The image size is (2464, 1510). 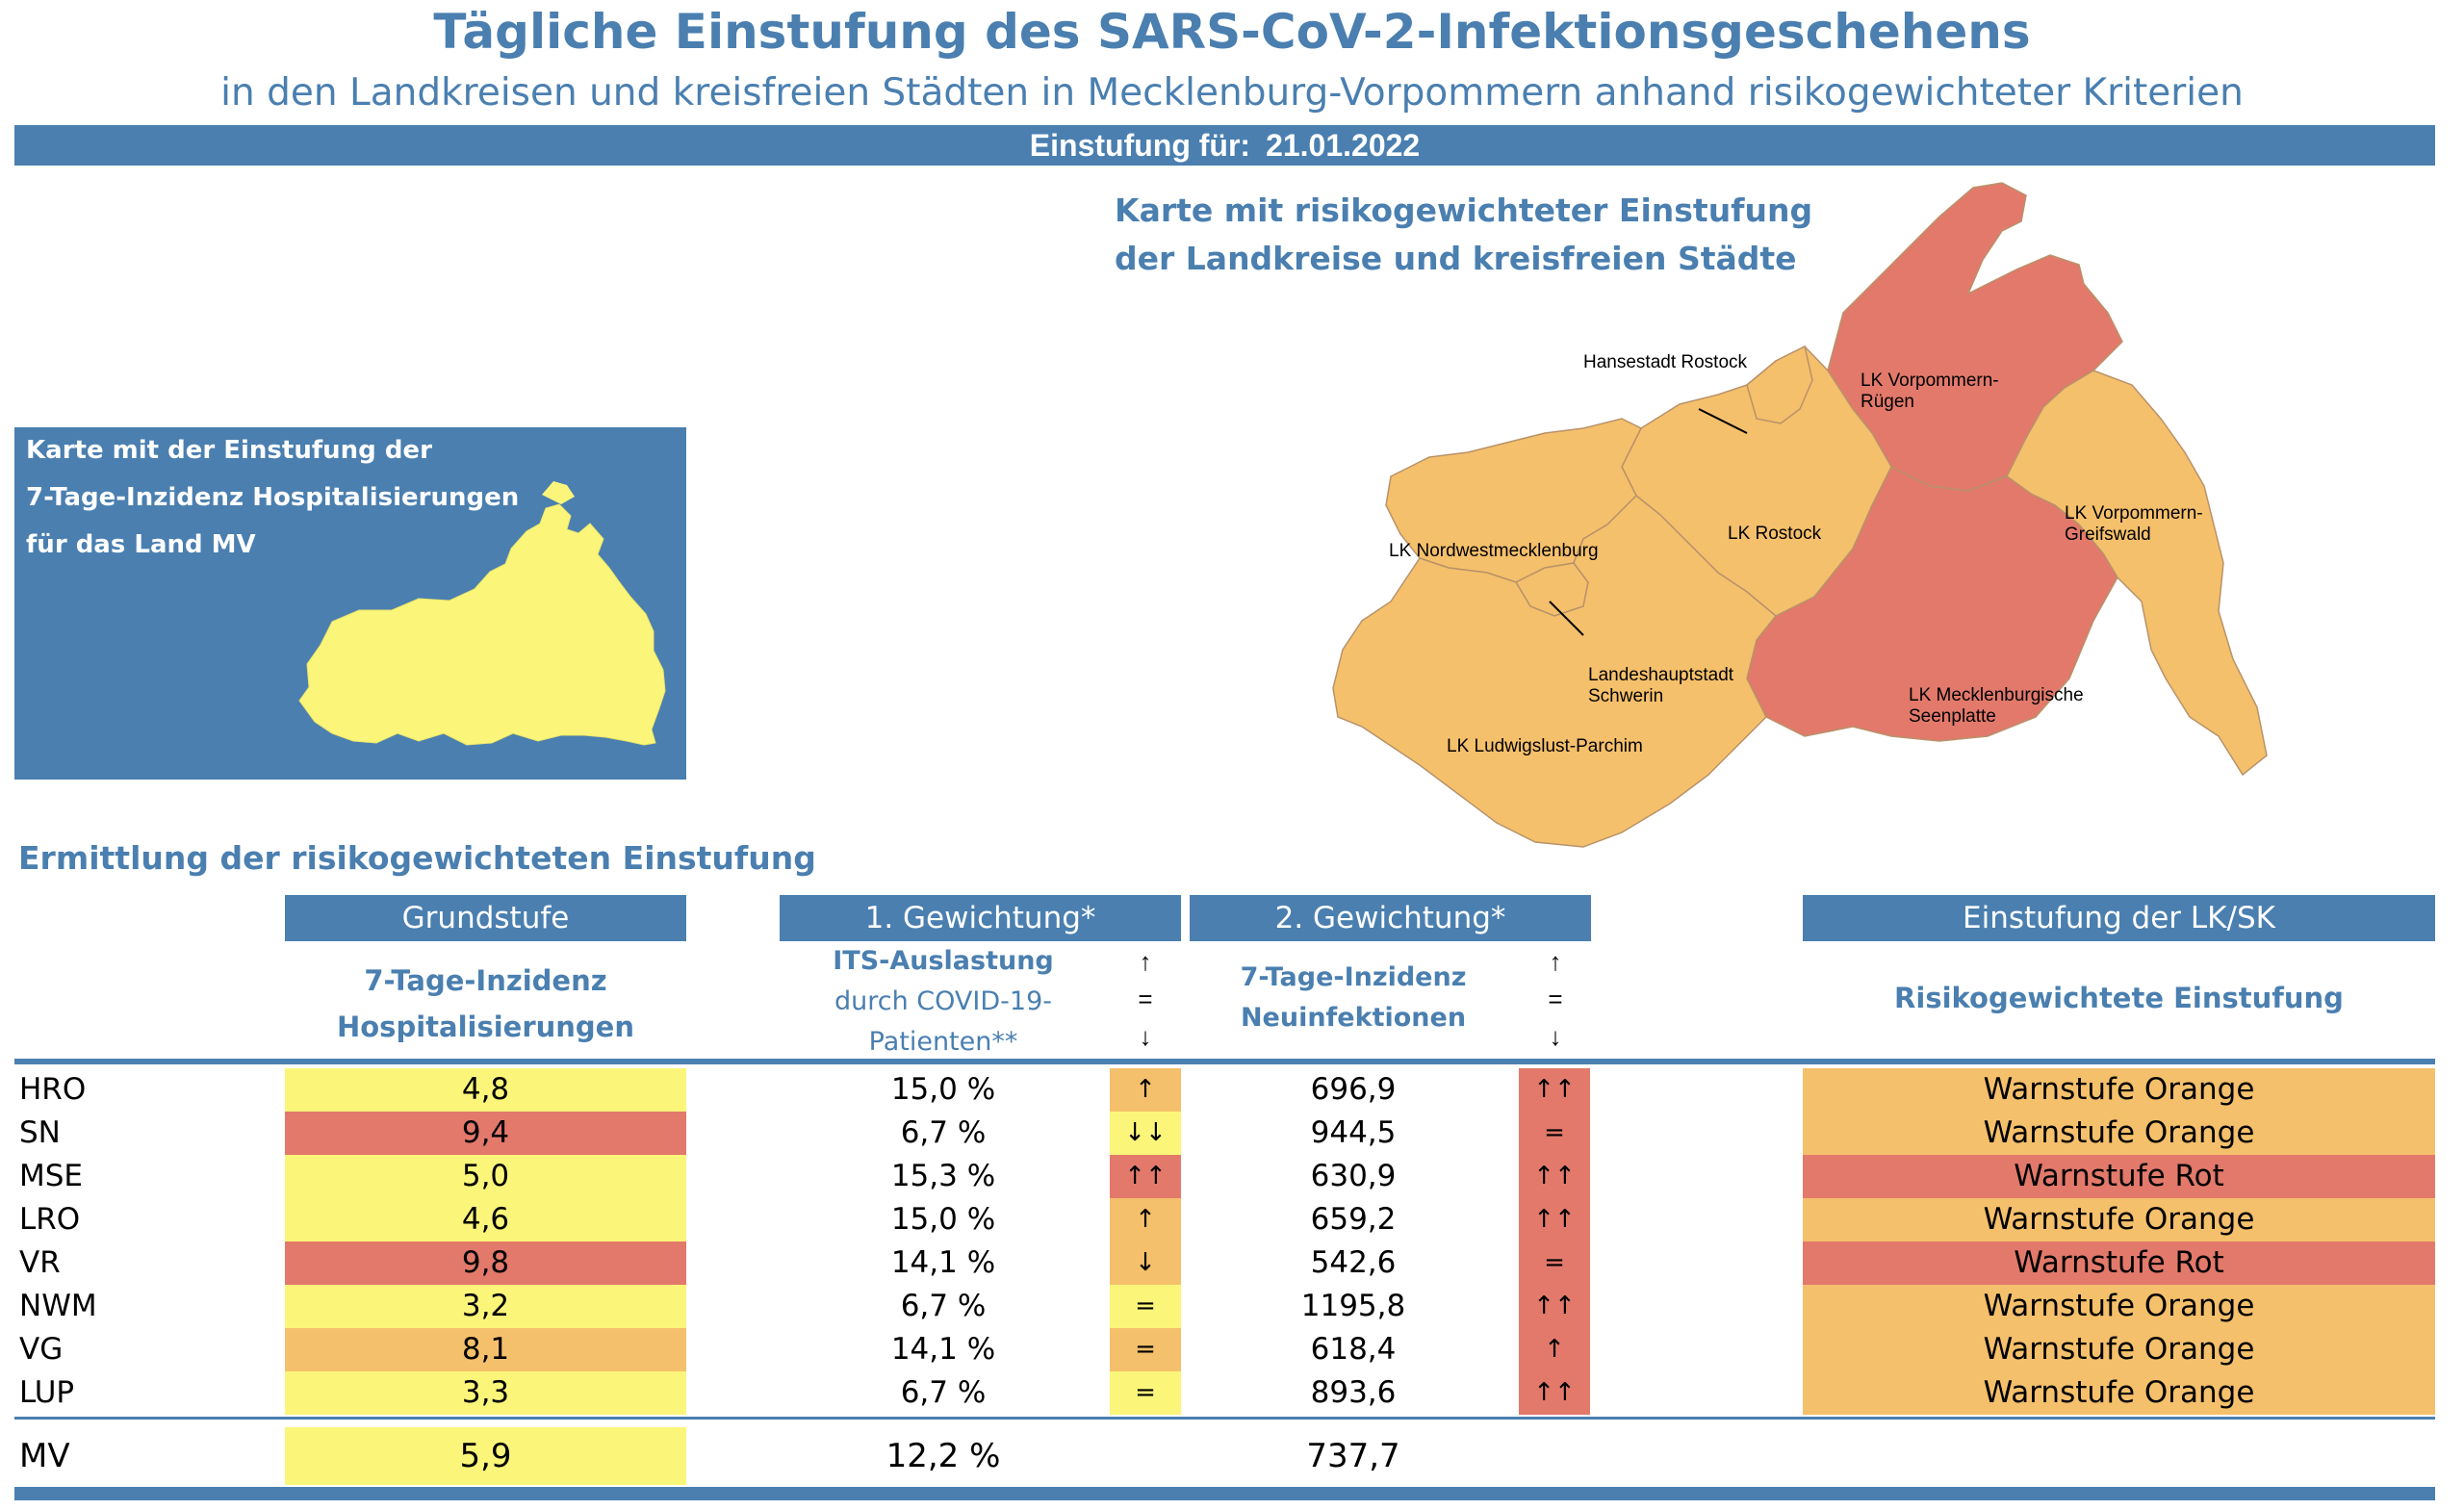 What do you see at coordinates (980, 918) in the screenshot?
I see `header-gew1: 1. Gewichtung*` at bounding box center [980, 918].